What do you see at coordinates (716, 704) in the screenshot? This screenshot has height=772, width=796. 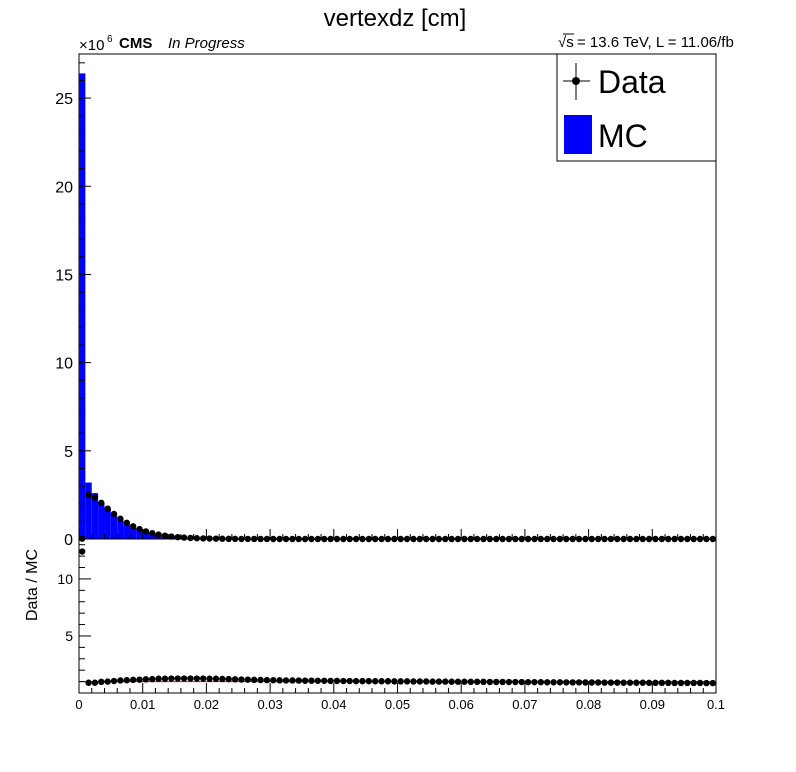 I see `x-tick-label: 0.1` at bounding box center [716, 704].